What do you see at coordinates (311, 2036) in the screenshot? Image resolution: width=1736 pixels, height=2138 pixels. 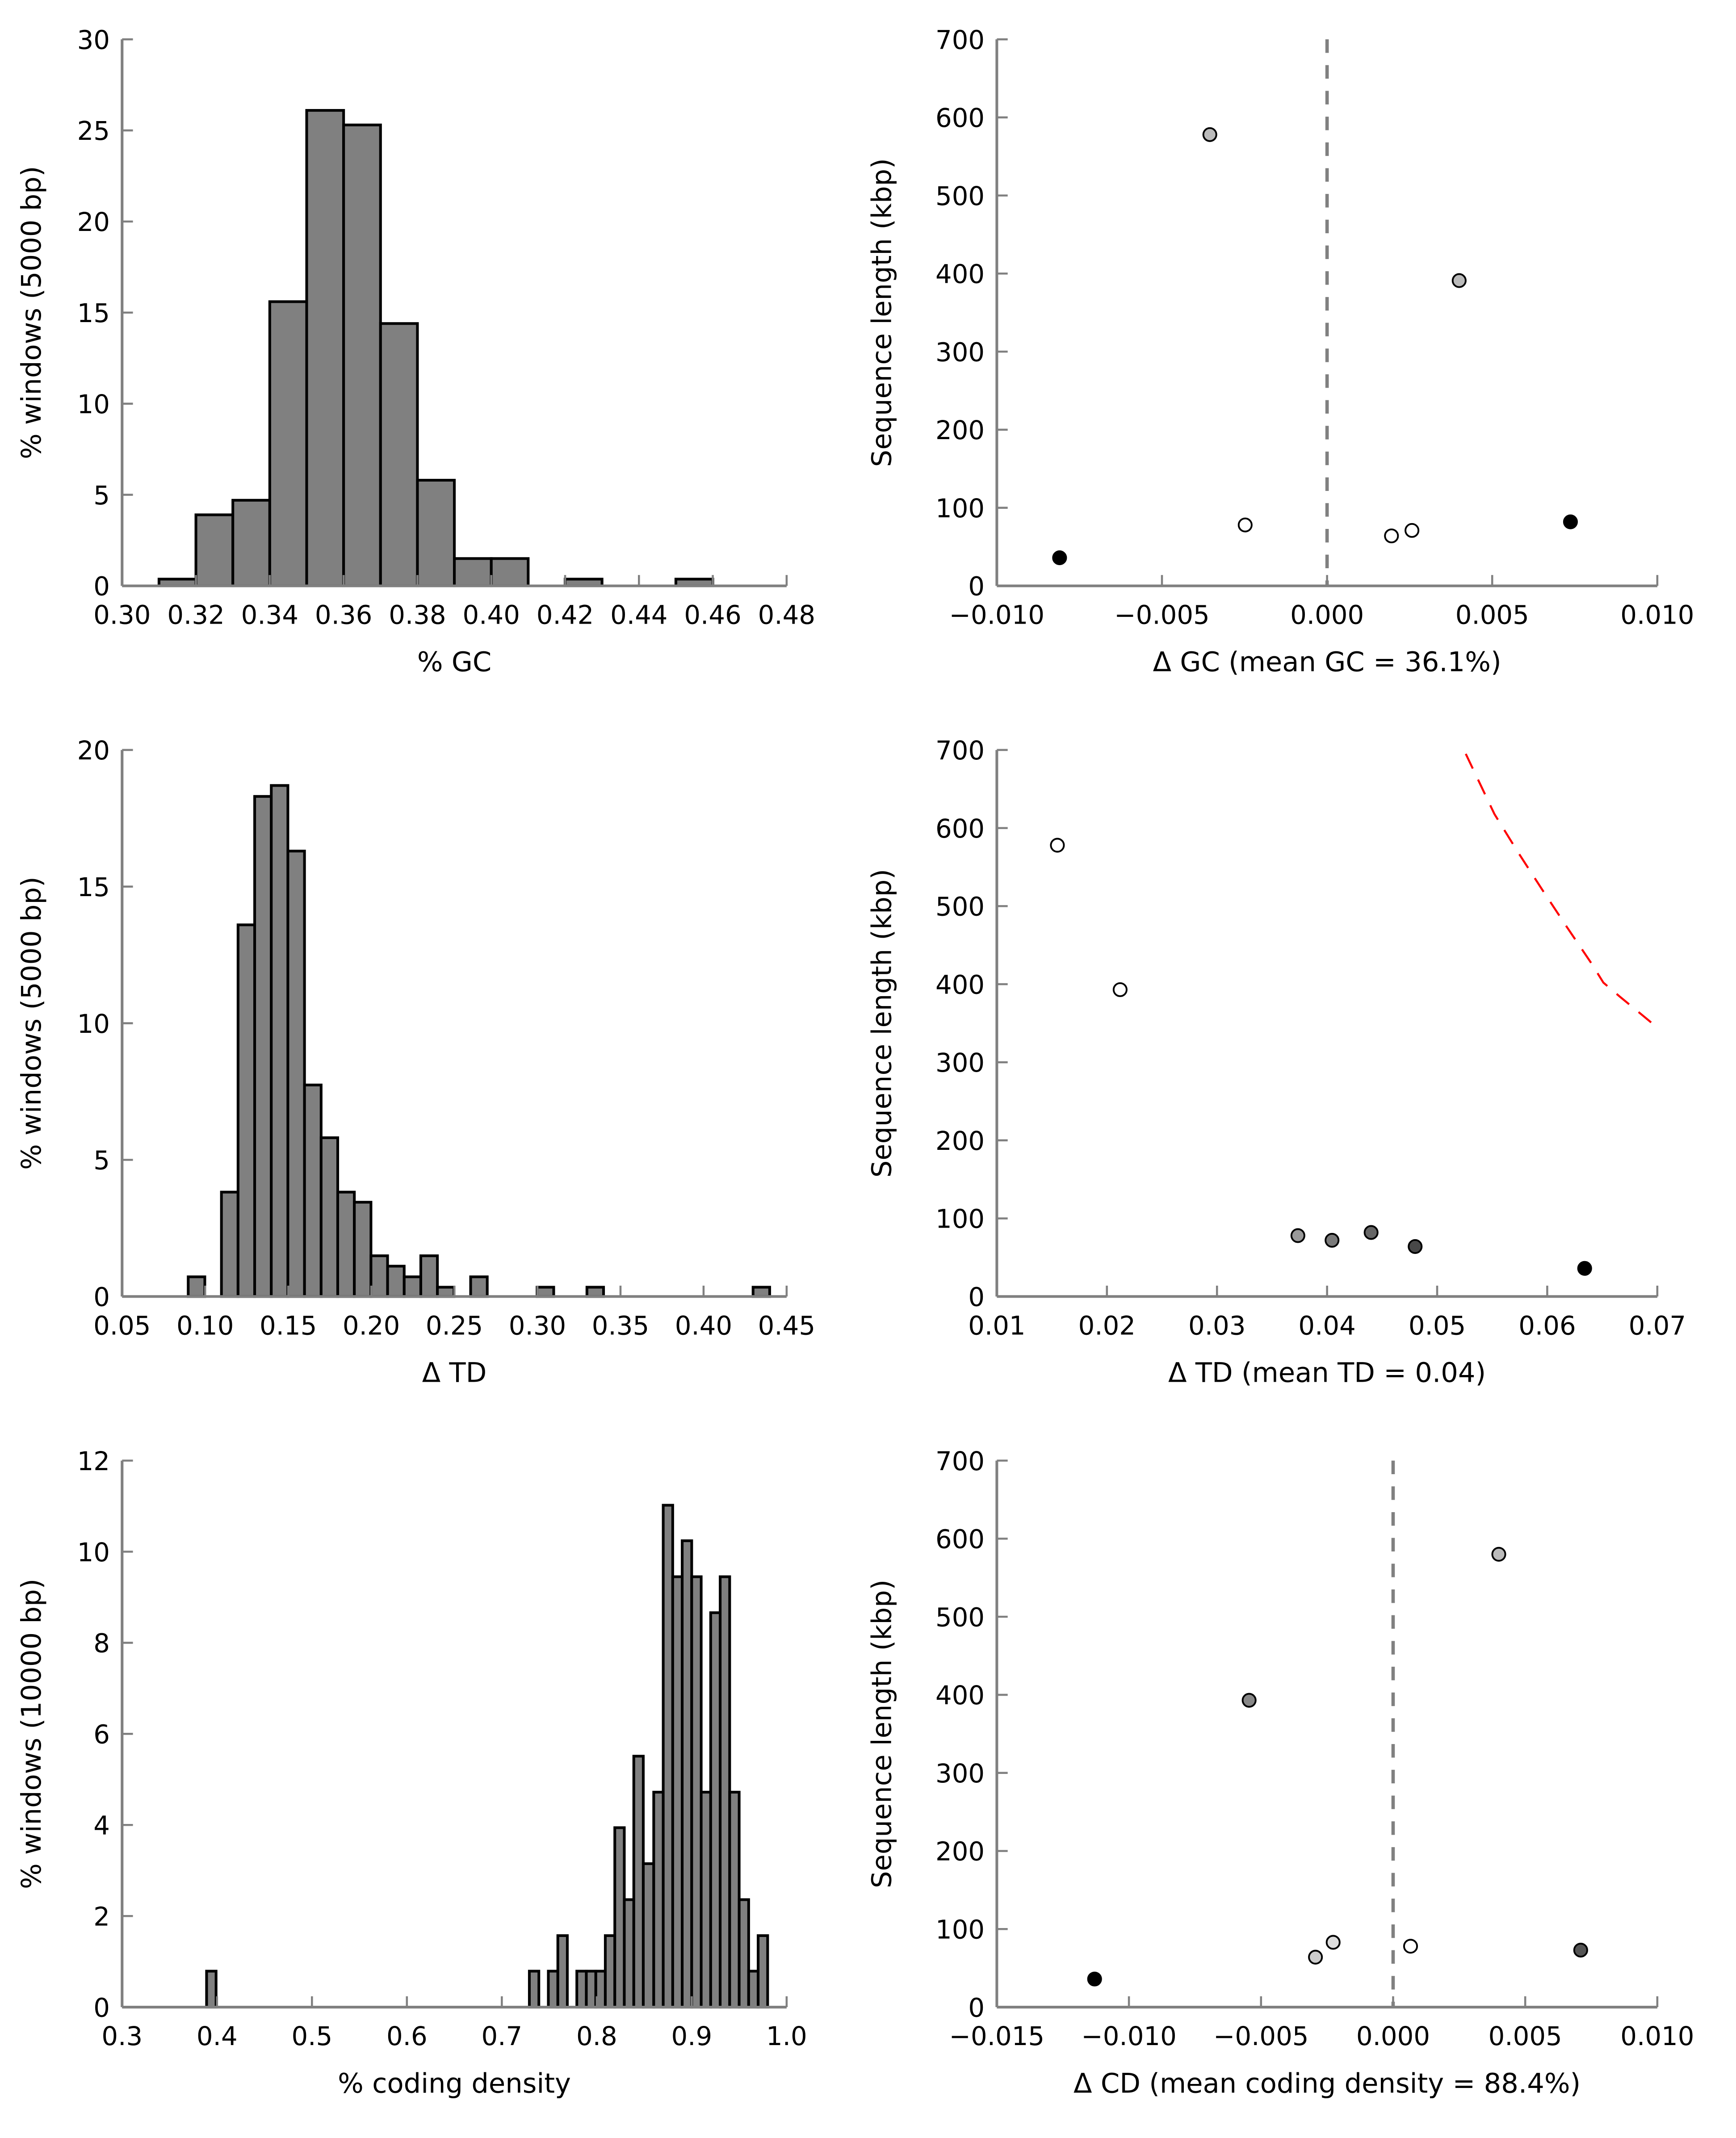 I see `x-tick-label: 0.5` at bounding box center [311, 2036].